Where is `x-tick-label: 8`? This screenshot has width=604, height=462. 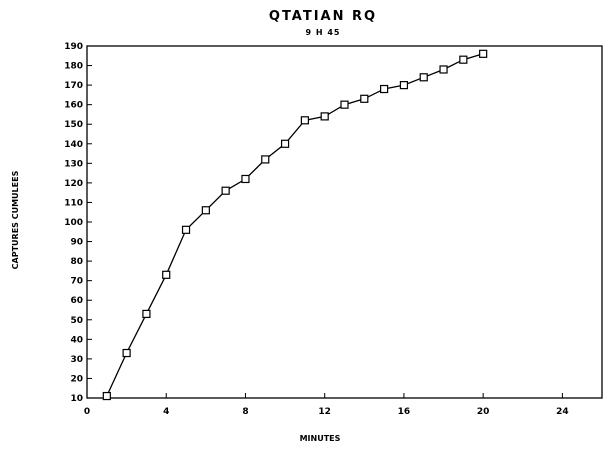
x-tick-label: 8 is located at coordinates (245, 412).